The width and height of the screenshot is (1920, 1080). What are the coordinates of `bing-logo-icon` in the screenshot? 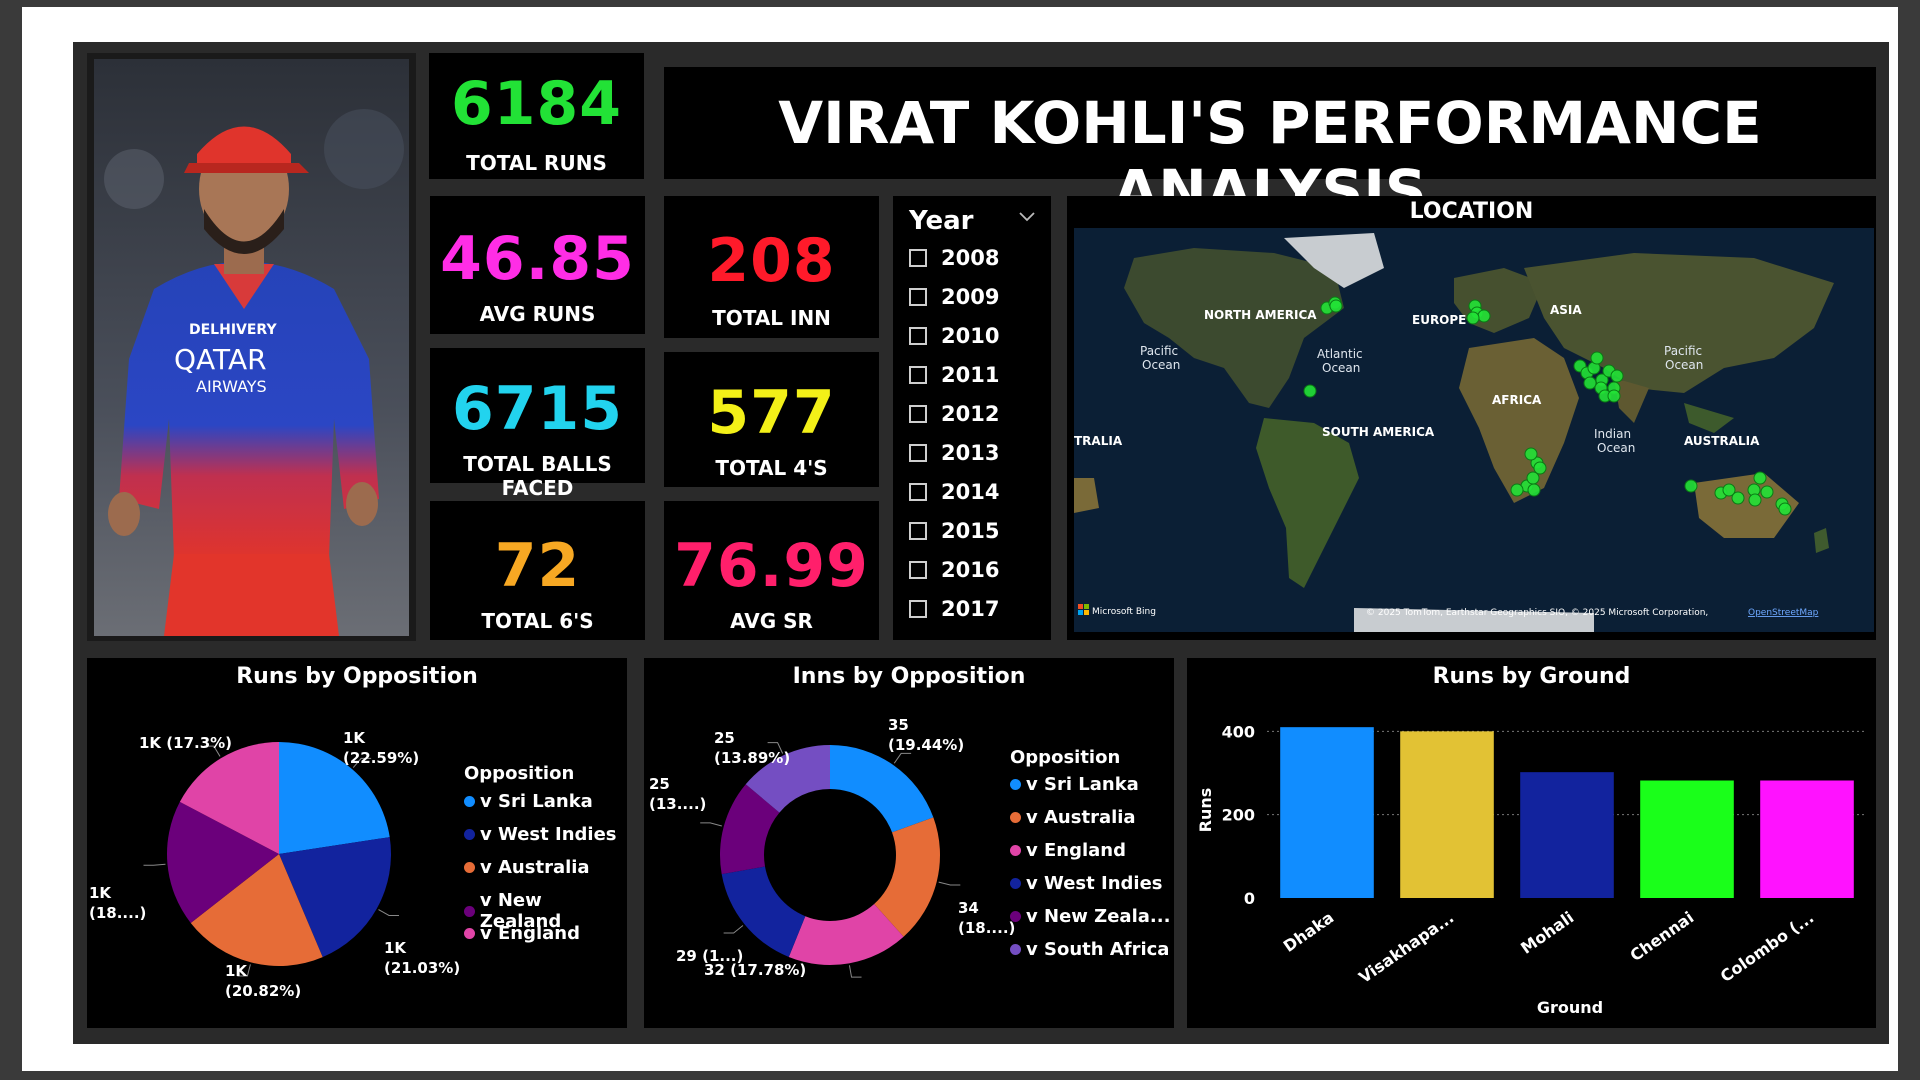 It's located at (1080, 606).